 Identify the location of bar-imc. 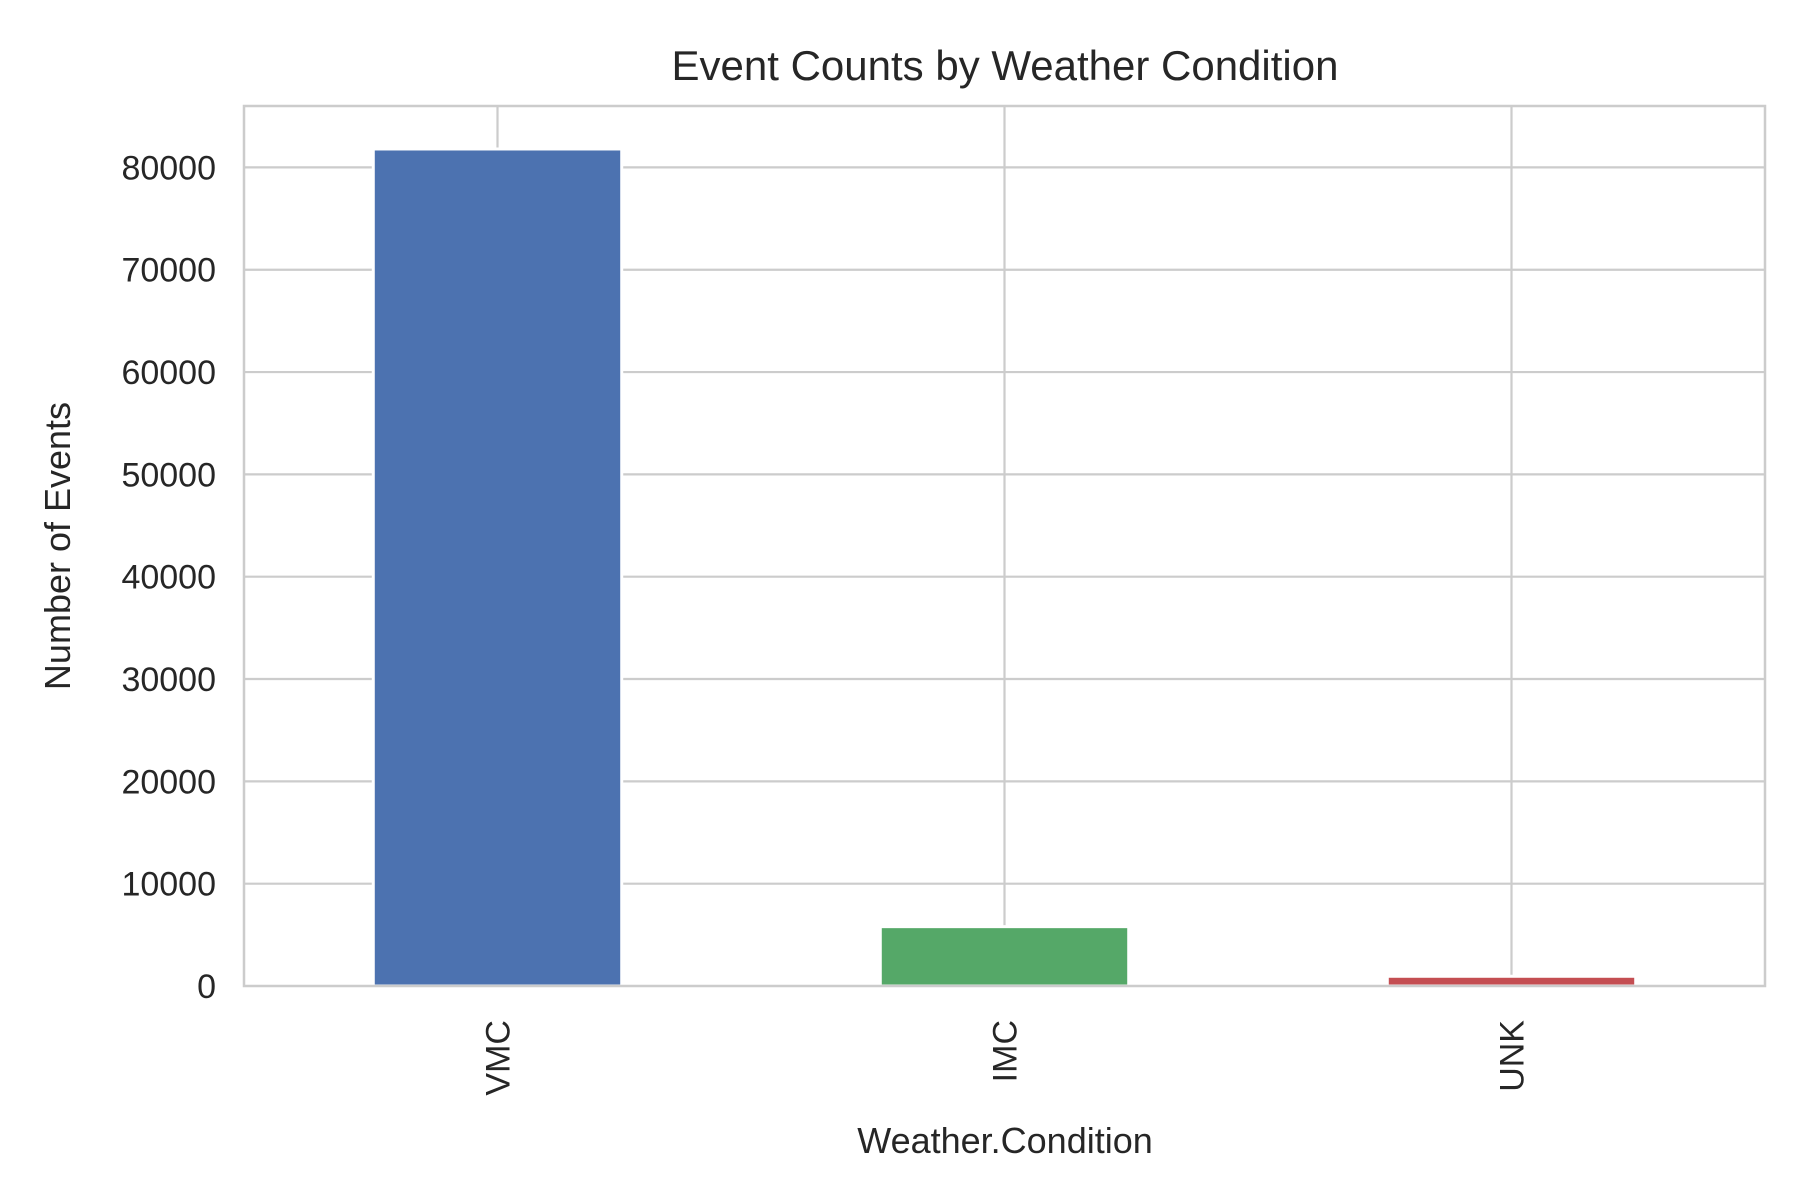
(1004, 956).